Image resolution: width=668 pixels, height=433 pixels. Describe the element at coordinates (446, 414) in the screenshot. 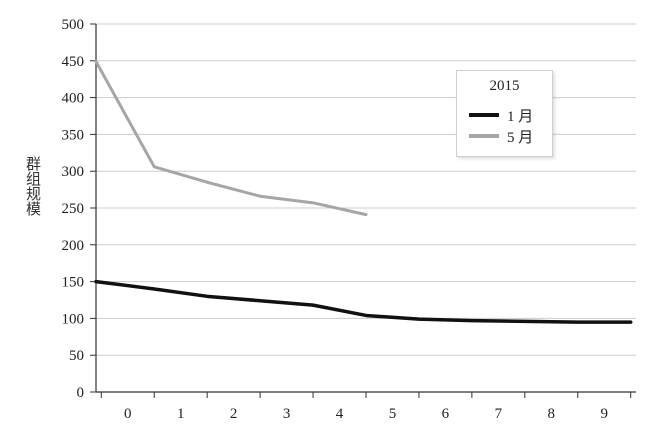

I see `x-tick-label-6: 6` at that location.